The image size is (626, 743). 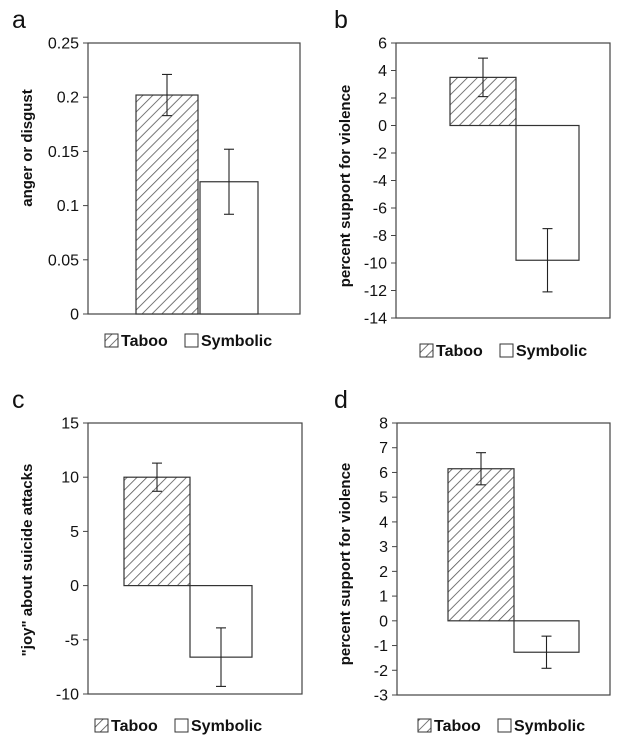 What do you see at coordinates (383, 424) in the screenshot?
I see `y-tick-label: 8` at bounding box center [383, 424].